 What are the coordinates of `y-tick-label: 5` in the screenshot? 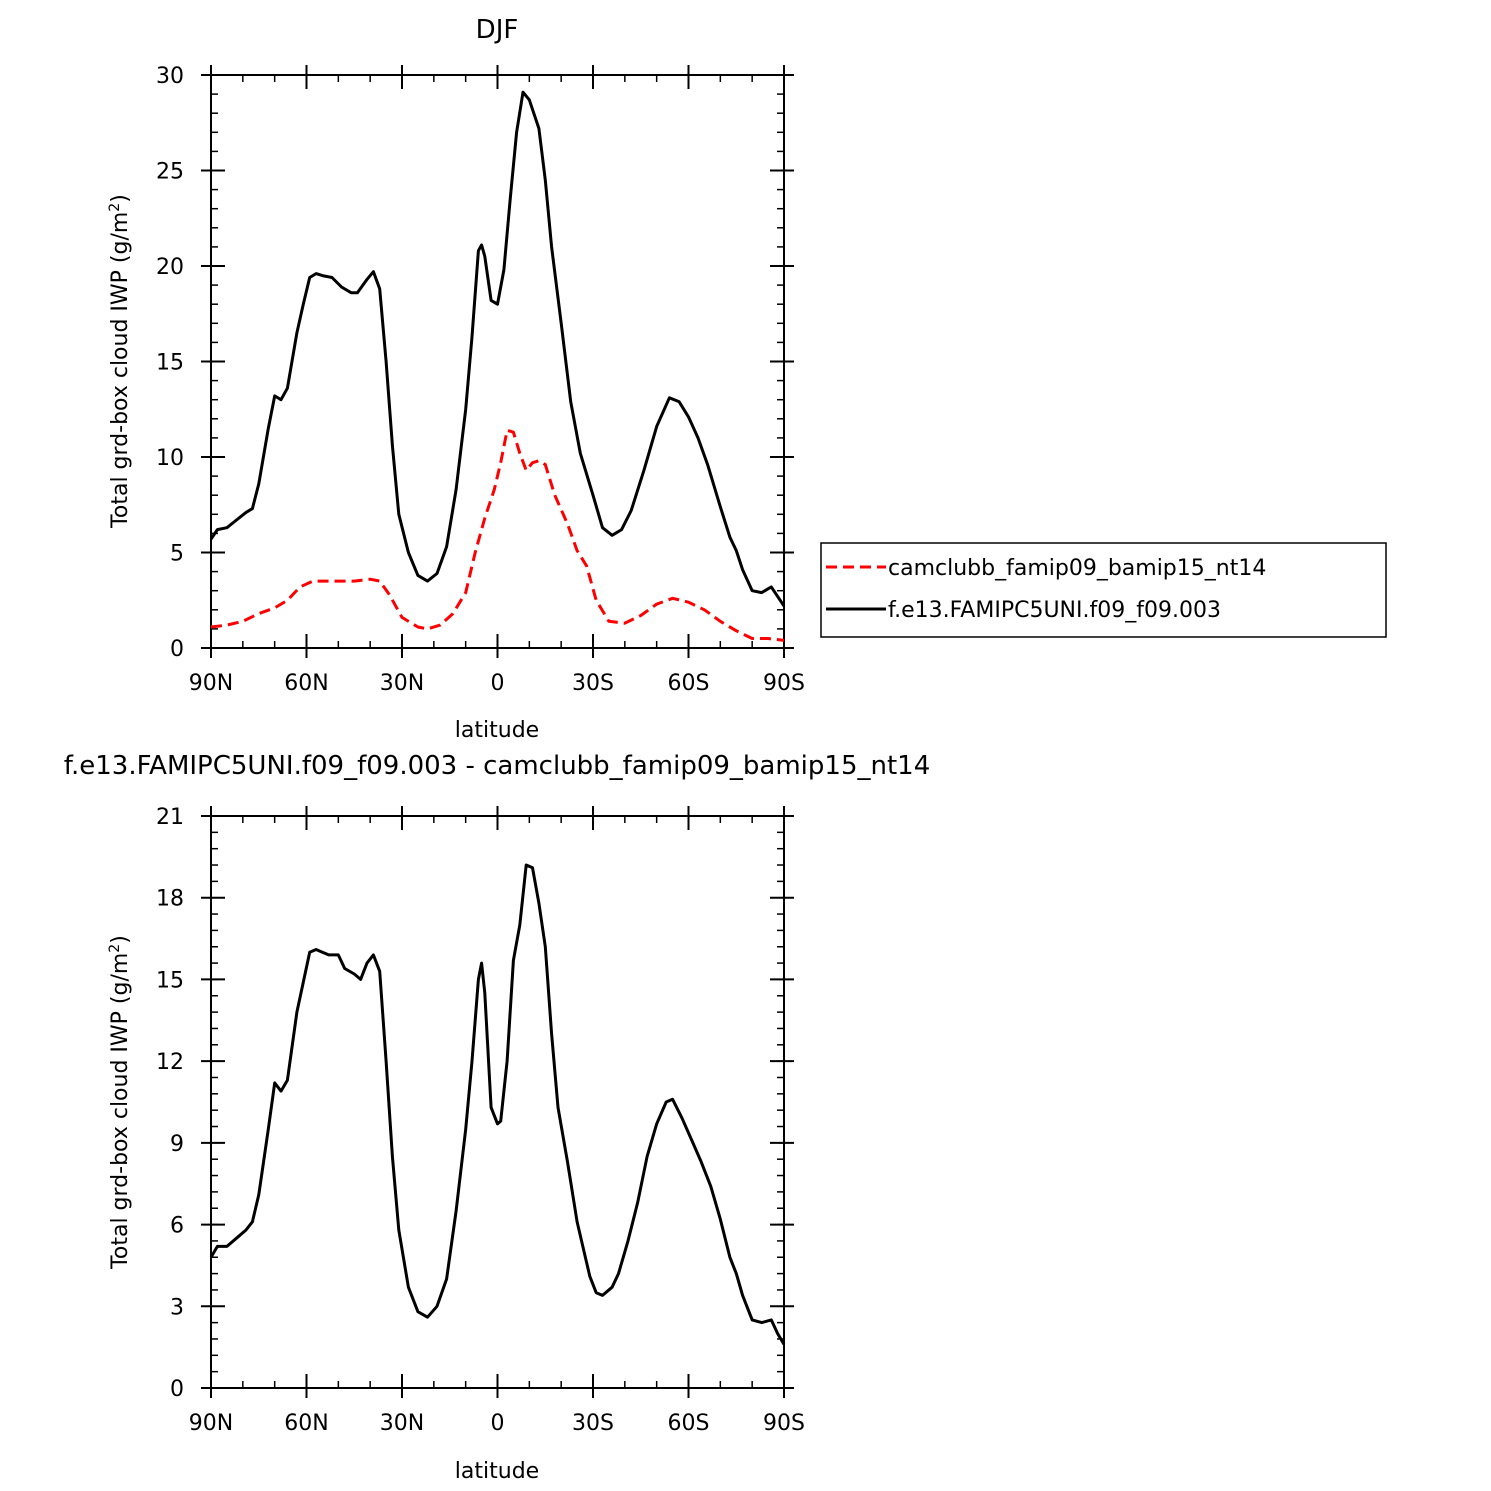 It's located at (177, 554).